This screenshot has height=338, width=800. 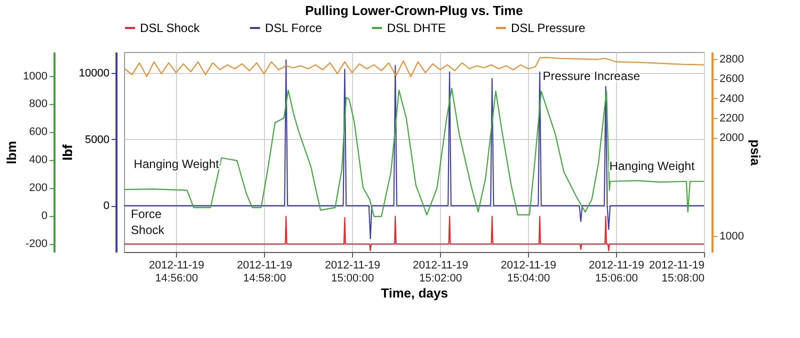 What do you see at coordinates (416, 28) in the screenshot?
I see `legend-label: DSL DHTE` at bounding box center [416, 28].